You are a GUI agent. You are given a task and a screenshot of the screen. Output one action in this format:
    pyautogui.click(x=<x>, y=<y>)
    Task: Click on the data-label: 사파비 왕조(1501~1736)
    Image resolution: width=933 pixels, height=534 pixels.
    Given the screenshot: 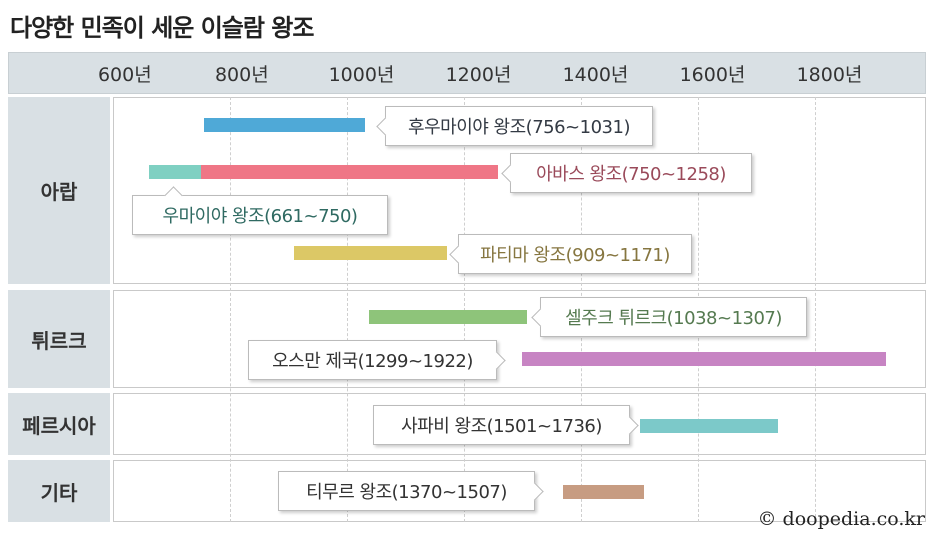 What is the action you would take?
    pyautogui.click(x=506, y=425)
    